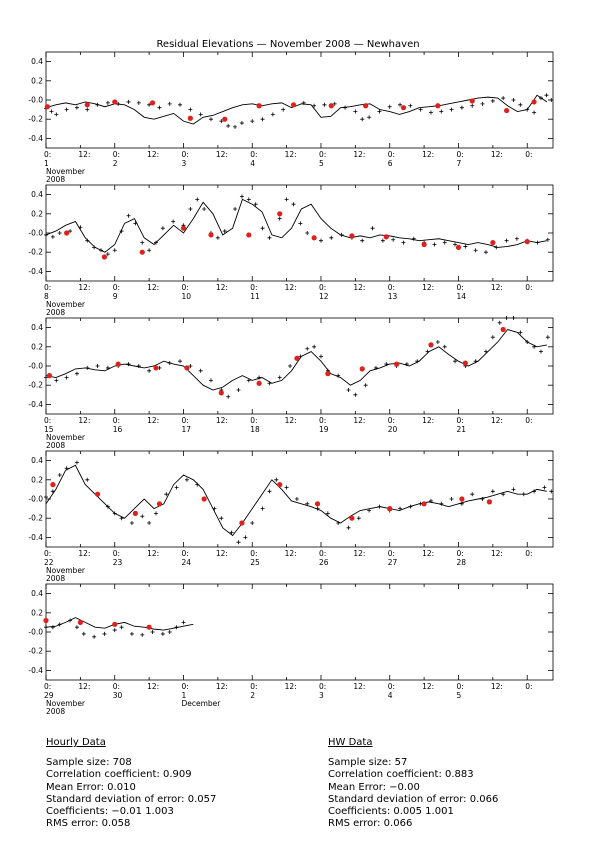 Image resolution: width=595 pixels, height=842 pixels. Describe the element at coordinates (252, 163) in the screenshot. I see `day-label: 4` at that location.